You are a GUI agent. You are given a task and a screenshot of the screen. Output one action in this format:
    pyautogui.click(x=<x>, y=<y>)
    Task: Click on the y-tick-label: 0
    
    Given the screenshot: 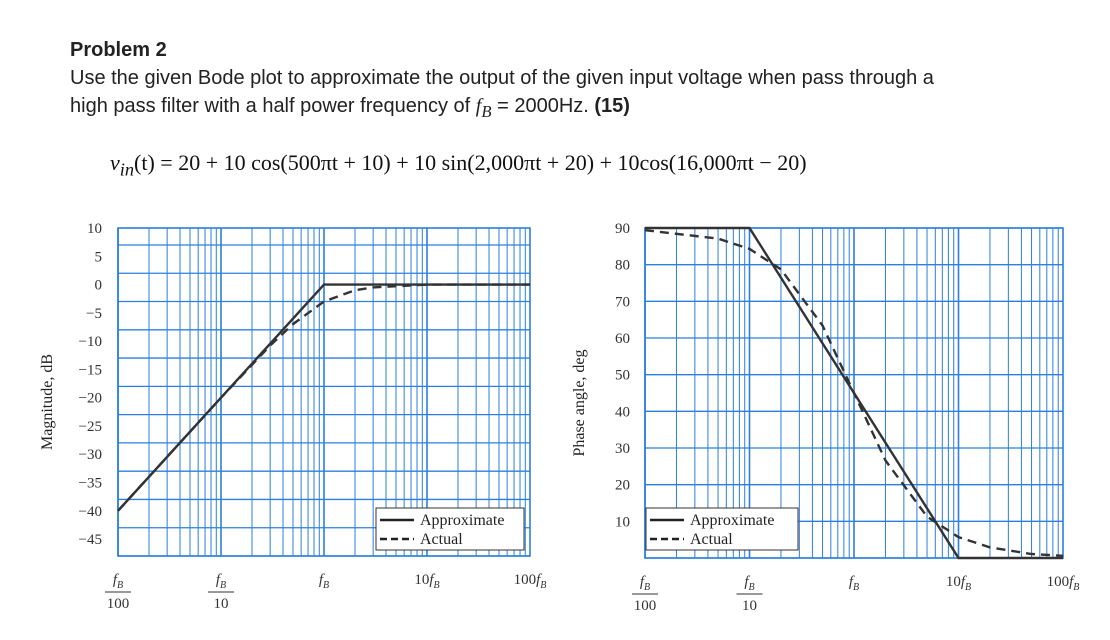 What is the action you would take?
    pyautogui.click(x=99, y=286)
    